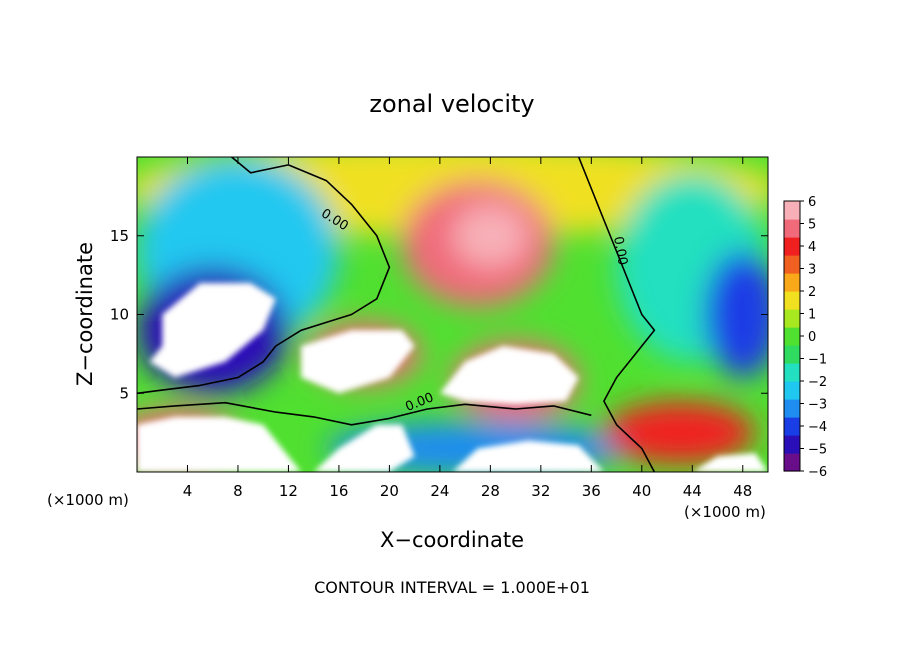  Describe the element at coordinates (389, 491) in the screenshot. I see `x-tick-label-4: 20` at that location.